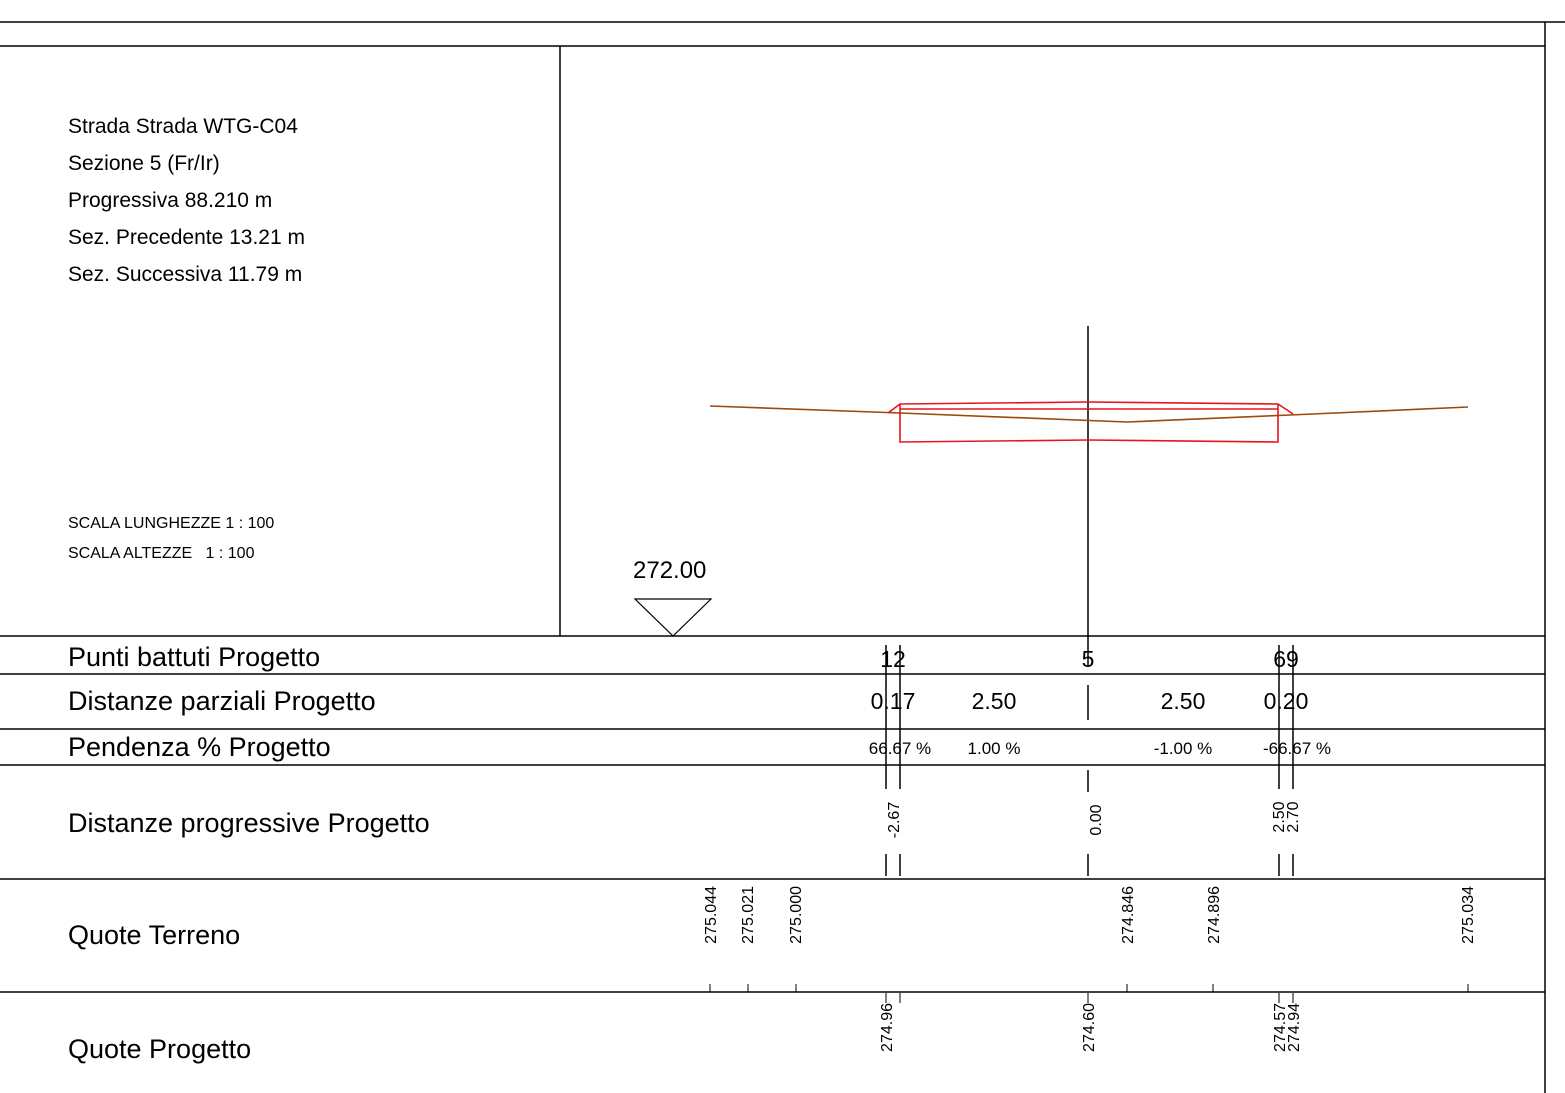 The width and height of the screenshot is (1565, 1093). Describe the element at coordinates (171, 523) in the screenshot. I see `scale-lengths: SCALA LUNGHEZZE 1 : 100` at that location.